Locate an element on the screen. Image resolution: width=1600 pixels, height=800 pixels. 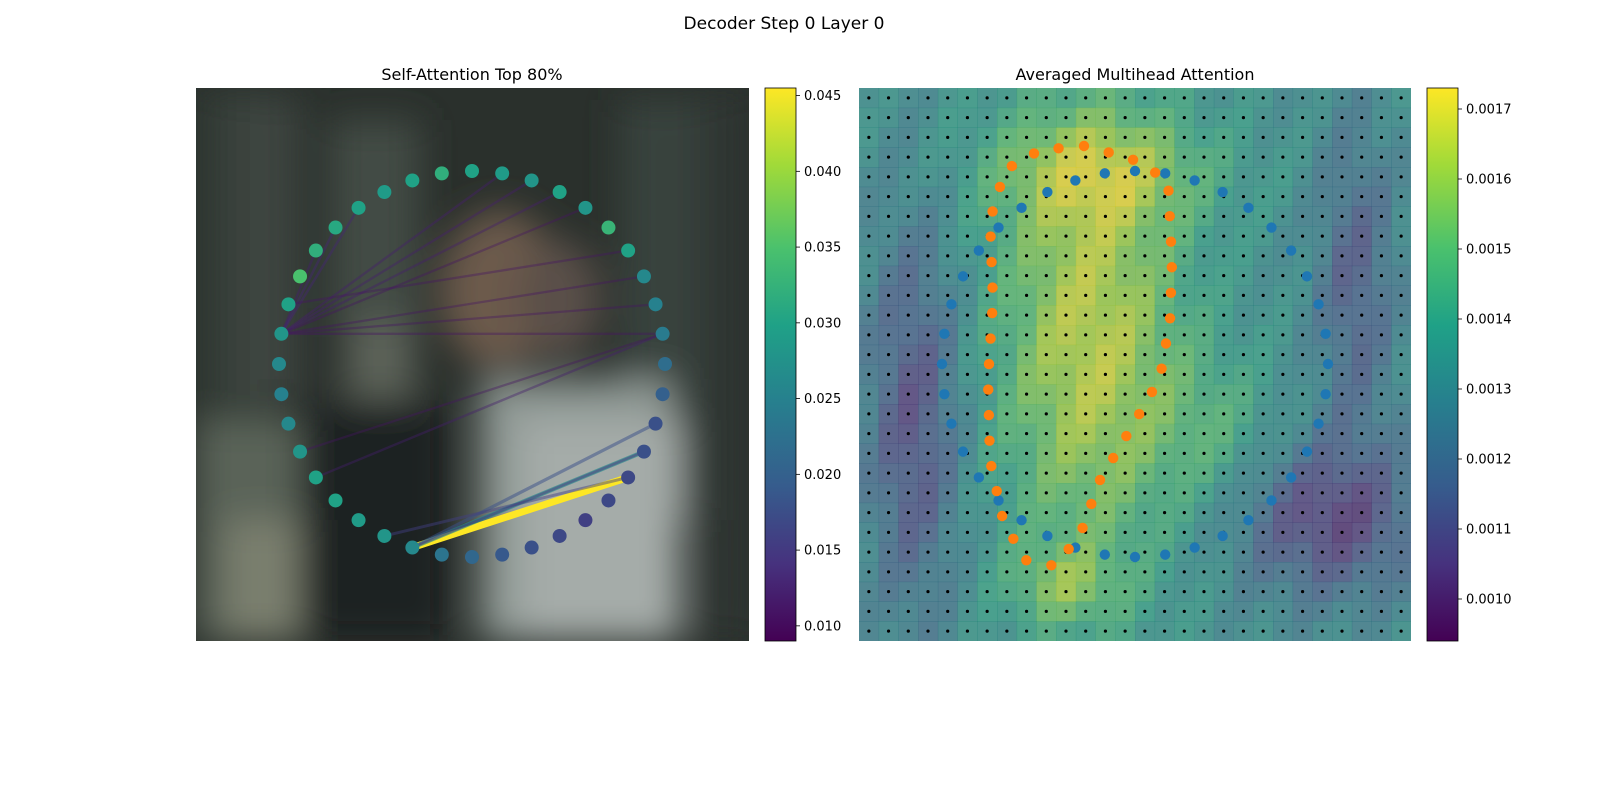
right-colorbar-tick-label: 0.0011 is located at coordinates (1489, 530).